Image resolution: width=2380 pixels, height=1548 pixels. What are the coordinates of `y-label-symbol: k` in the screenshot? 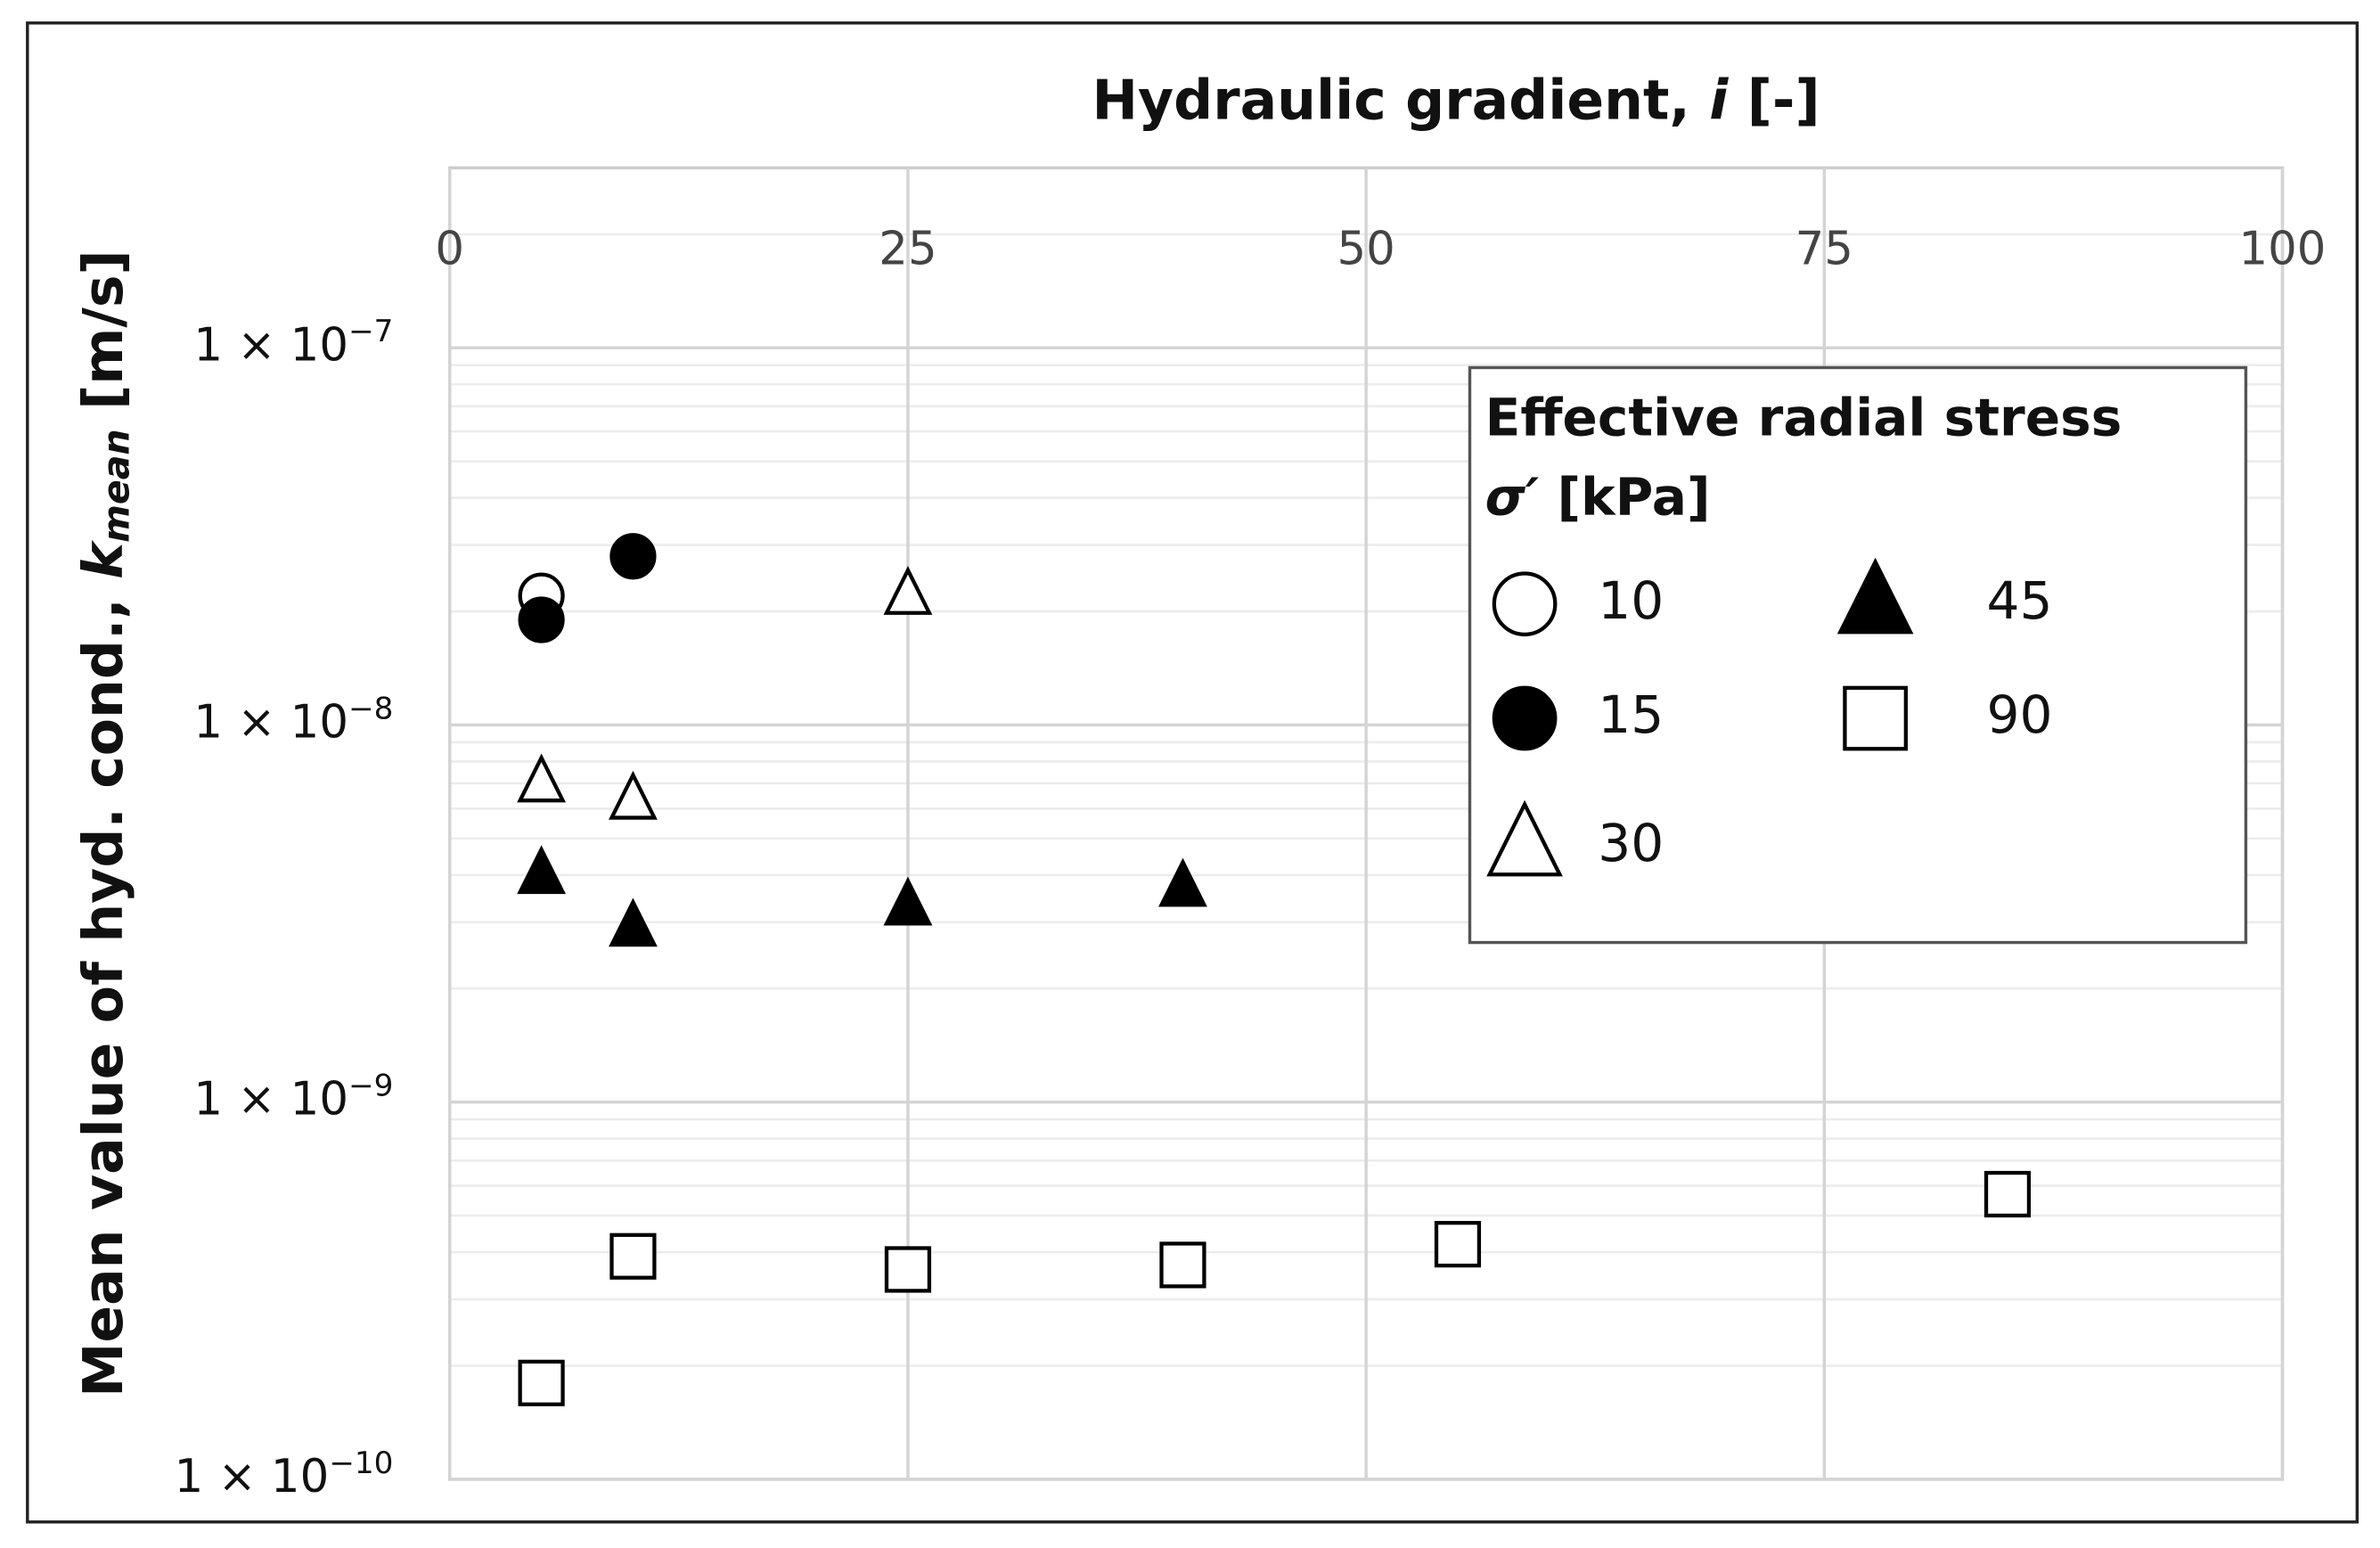 It's located at (103, 559).